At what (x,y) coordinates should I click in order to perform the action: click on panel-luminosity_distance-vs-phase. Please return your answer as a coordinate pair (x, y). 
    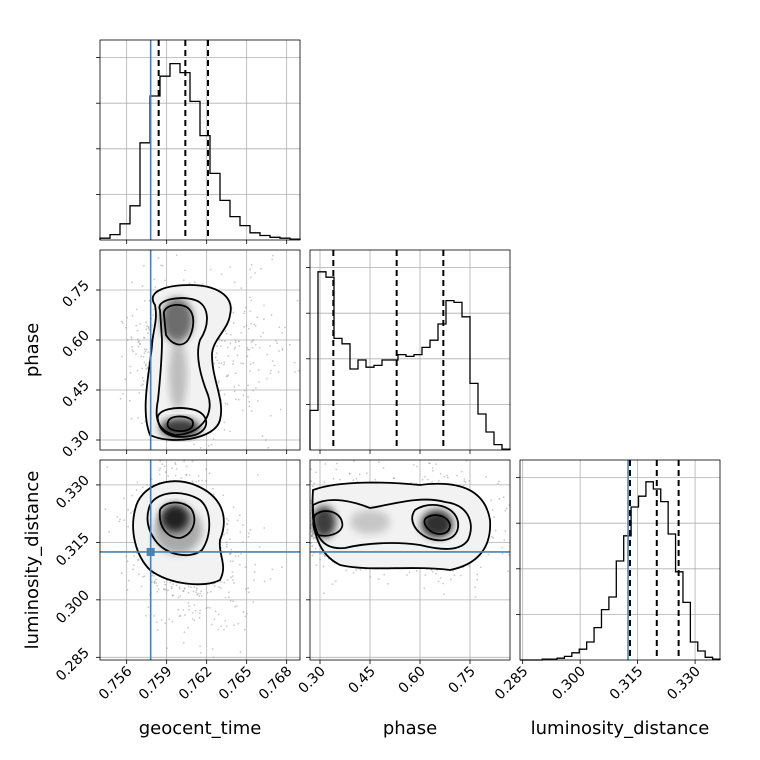
    Looking at the image, I should click on (406, 561).